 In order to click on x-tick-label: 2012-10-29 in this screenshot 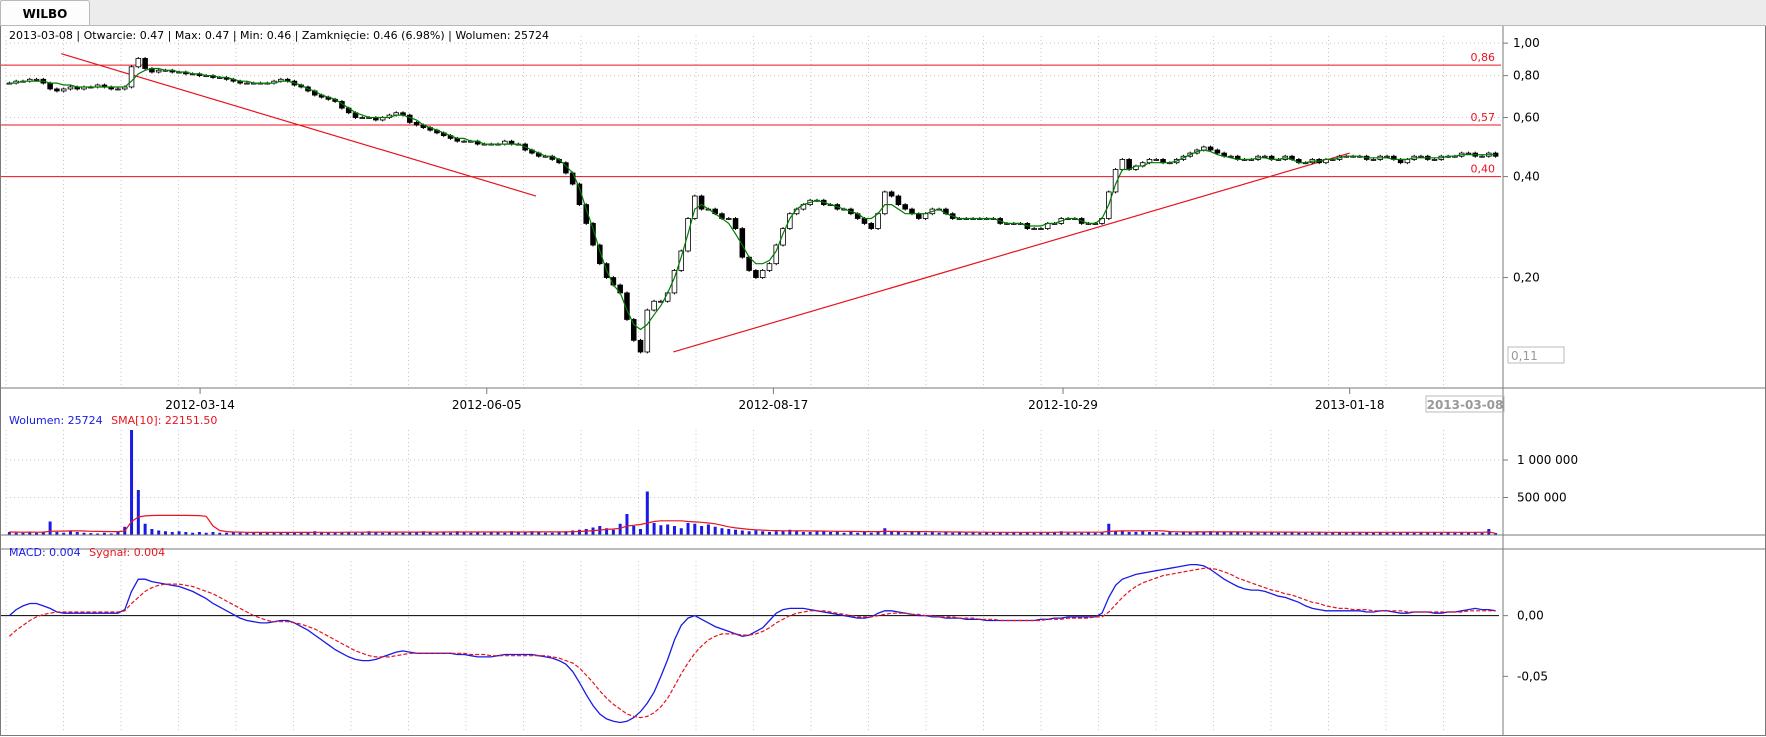, I will do `click(1063, 405)`.